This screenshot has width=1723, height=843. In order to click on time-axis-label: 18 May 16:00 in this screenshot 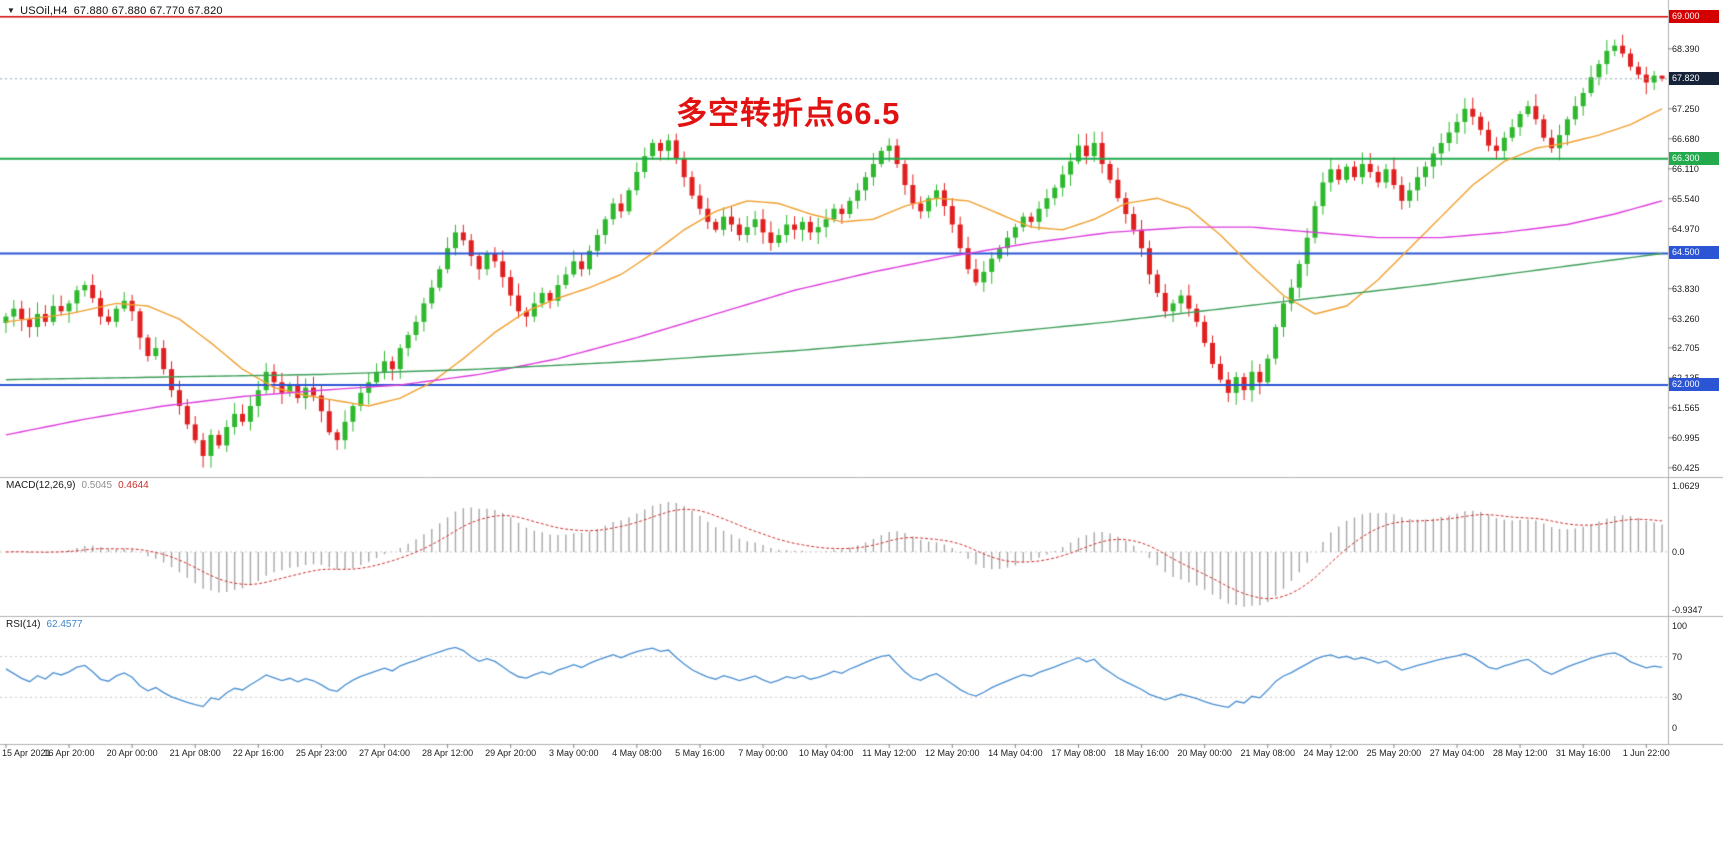, I will do `click(1141, 753)`.